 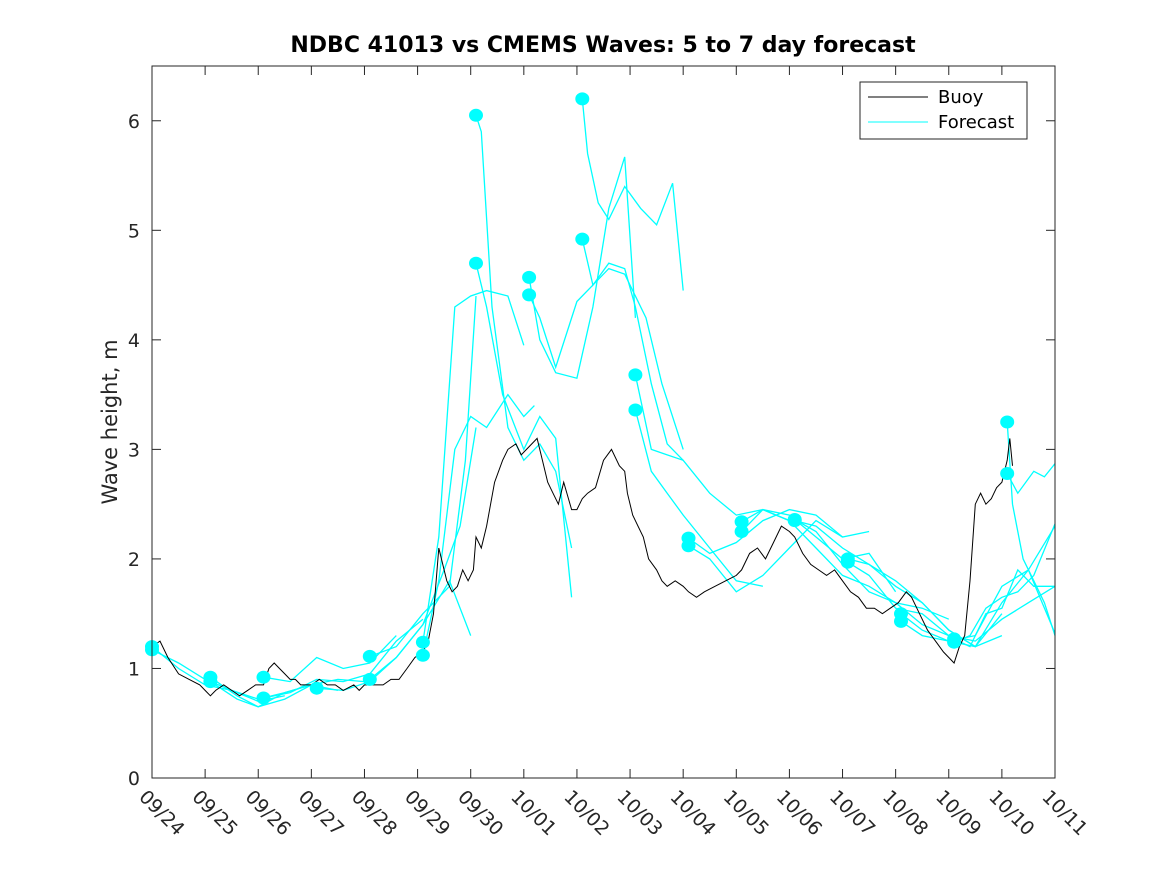 What do you see at coordinates (134, 779) in the screenshot?
I see `y-tick-label-0: 0` at bounding box center [134, 779].